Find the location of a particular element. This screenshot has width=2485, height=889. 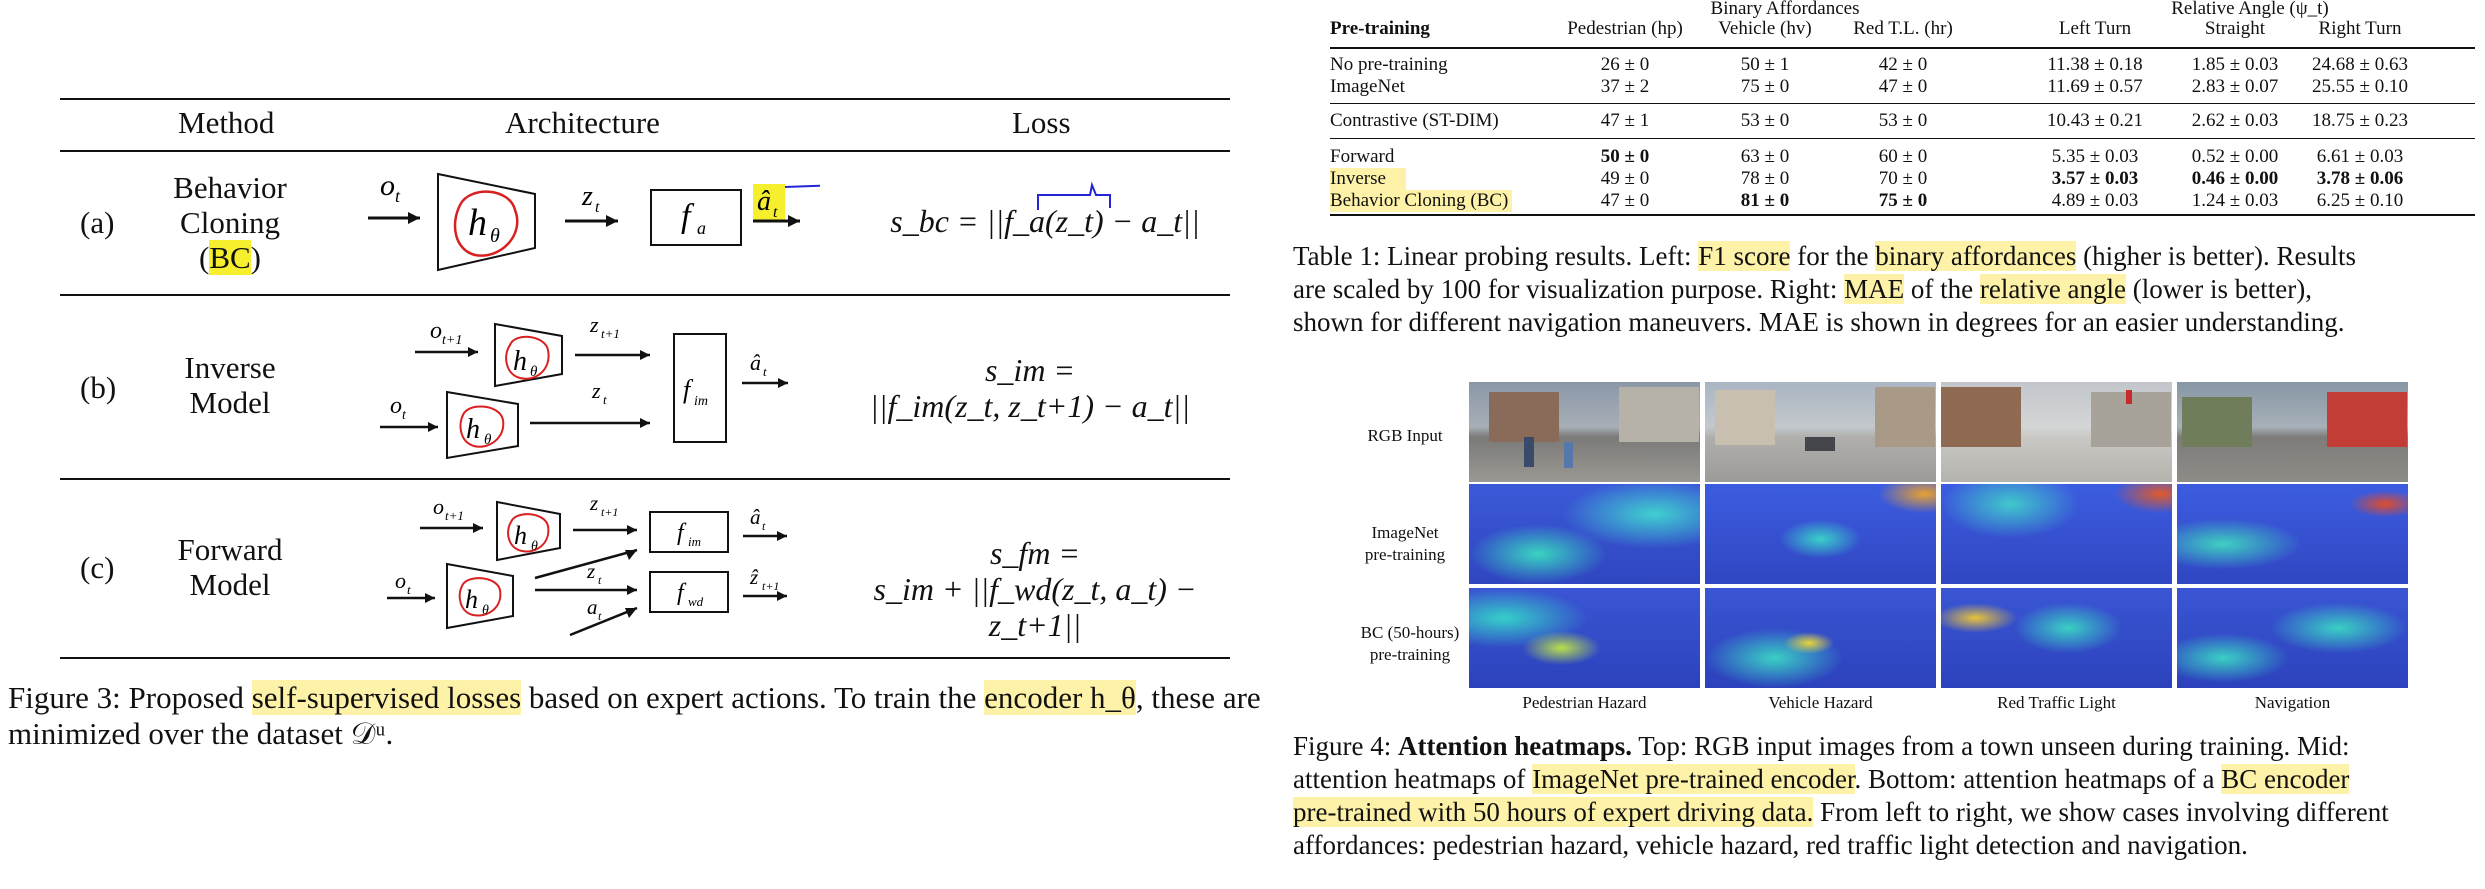

col-label-traffic-light: Red Traffic Light is located at coordinates (2056, 702).